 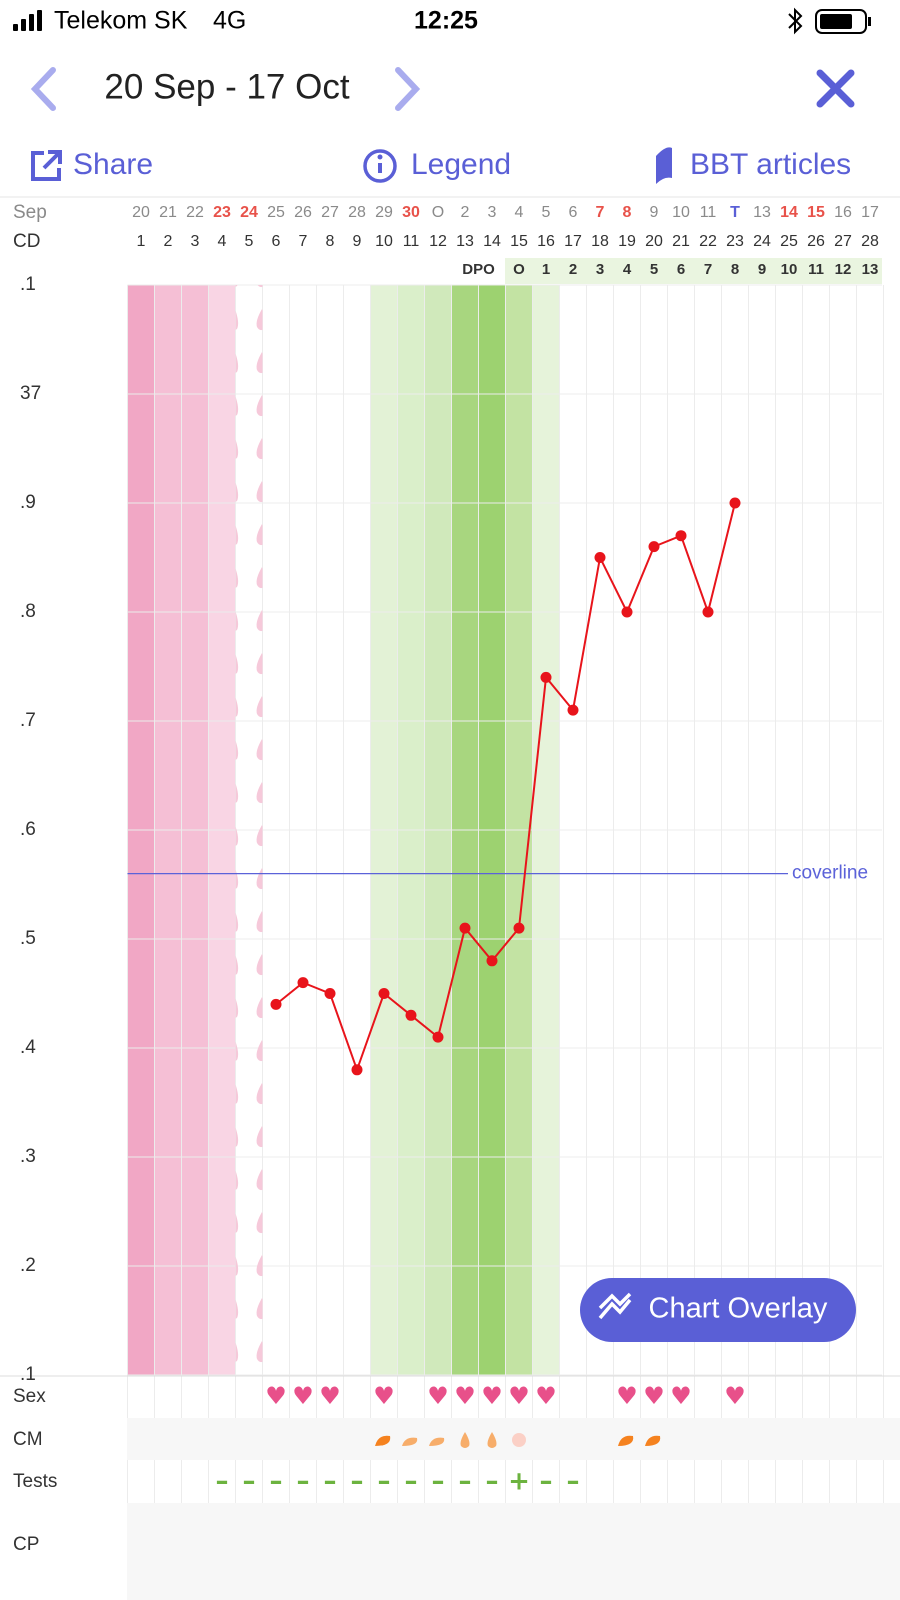 What do you see at coordinates (465, 241) in the screenshot?
I see `cd-number: 13` at bounding box center [465, 241].